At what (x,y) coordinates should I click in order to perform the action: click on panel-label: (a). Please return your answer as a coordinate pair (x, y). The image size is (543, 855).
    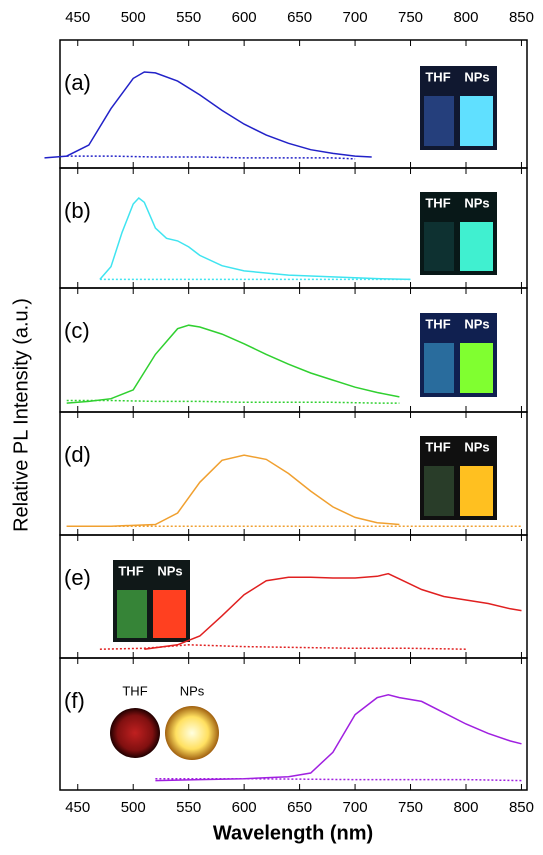
    Looking at the image, I should click on (77, 82).